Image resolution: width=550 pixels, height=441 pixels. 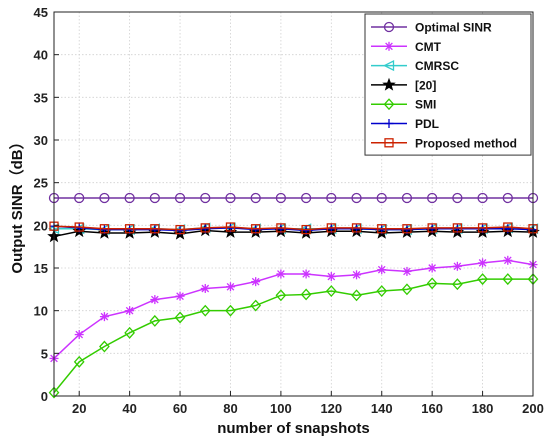 I want to click on legend-entry: CMT, so click(x=406, y=47).